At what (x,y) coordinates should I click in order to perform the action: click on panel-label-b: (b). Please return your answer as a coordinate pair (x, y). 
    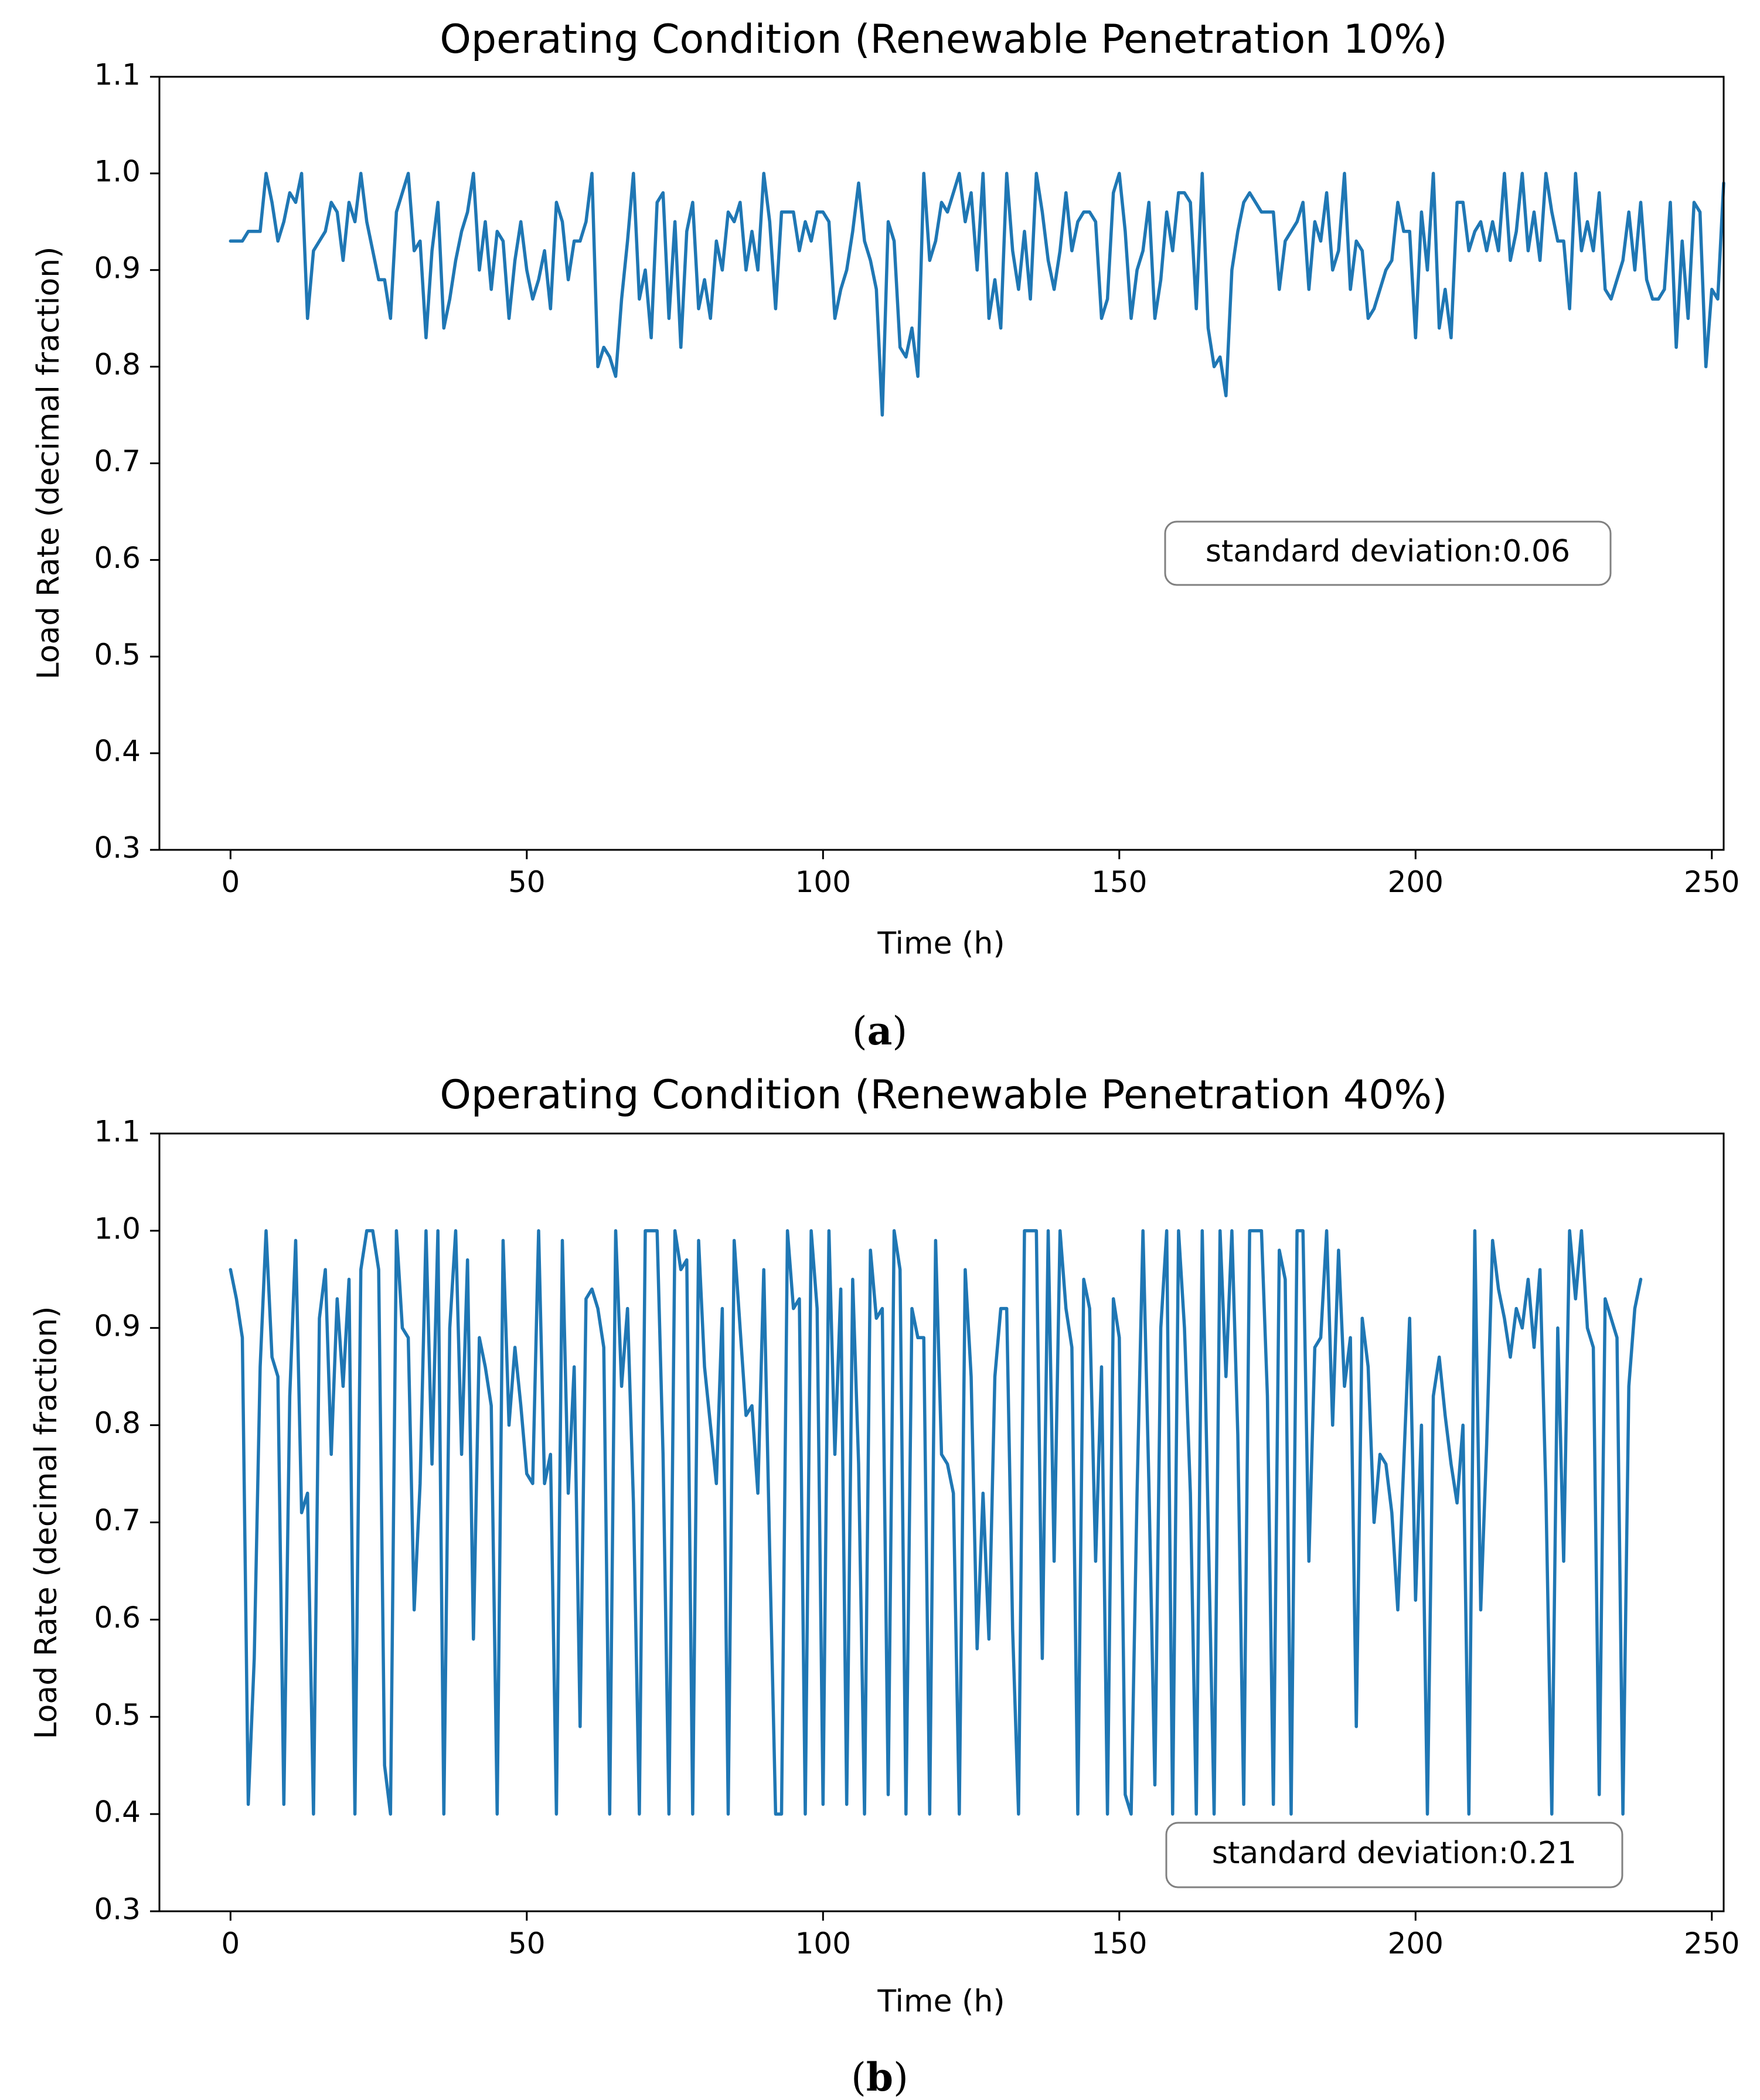
    Looking at the image, I should click on (880, 2077).